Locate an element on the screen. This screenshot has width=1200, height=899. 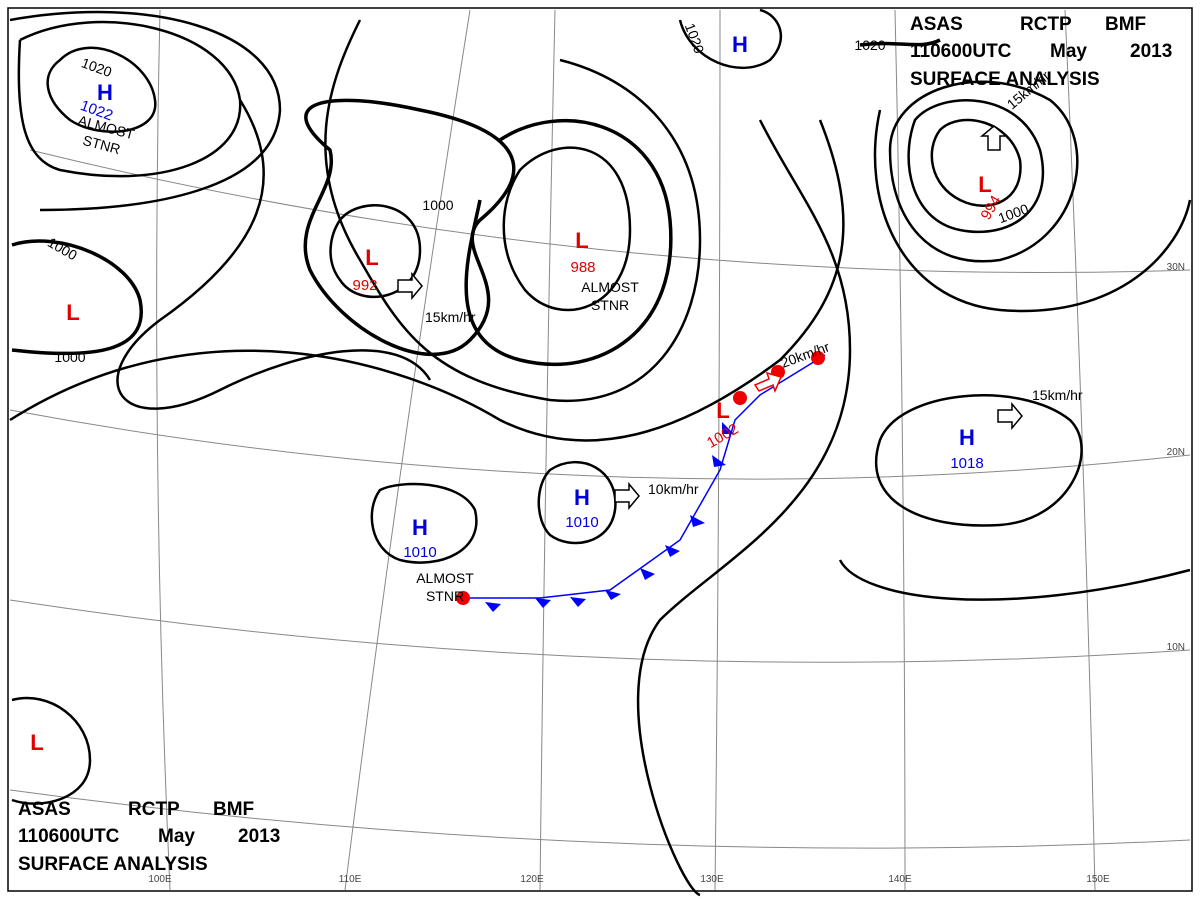
latitude-label: 10N is located at coordinates (1176, 647).